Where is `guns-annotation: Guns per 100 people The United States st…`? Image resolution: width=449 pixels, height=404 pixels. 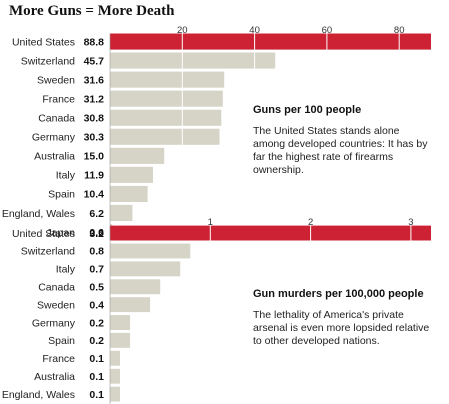 guns-annotation: Guns per 100 people The United States st… is located at coordinates (343, 140).